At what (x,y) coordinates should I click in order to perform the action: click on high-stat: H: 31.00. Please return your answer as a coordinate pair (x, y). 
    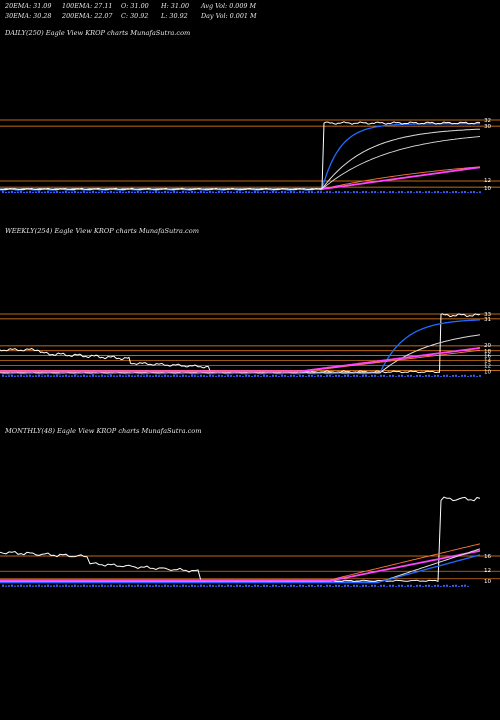
    Looking at the image, I should click on (175, 6).